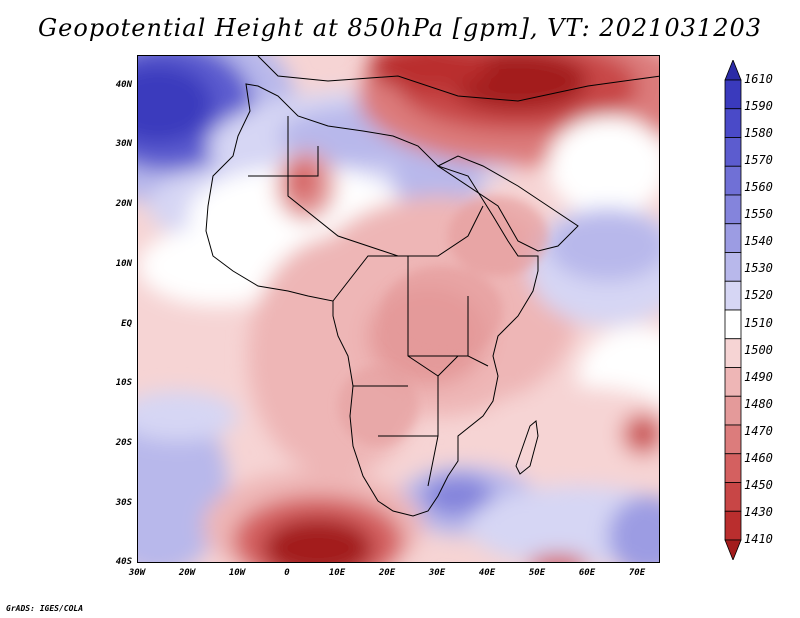 This screenshot has width=800, height=618. I want to click on lon-label-40e: 40E, so click(487, 573).